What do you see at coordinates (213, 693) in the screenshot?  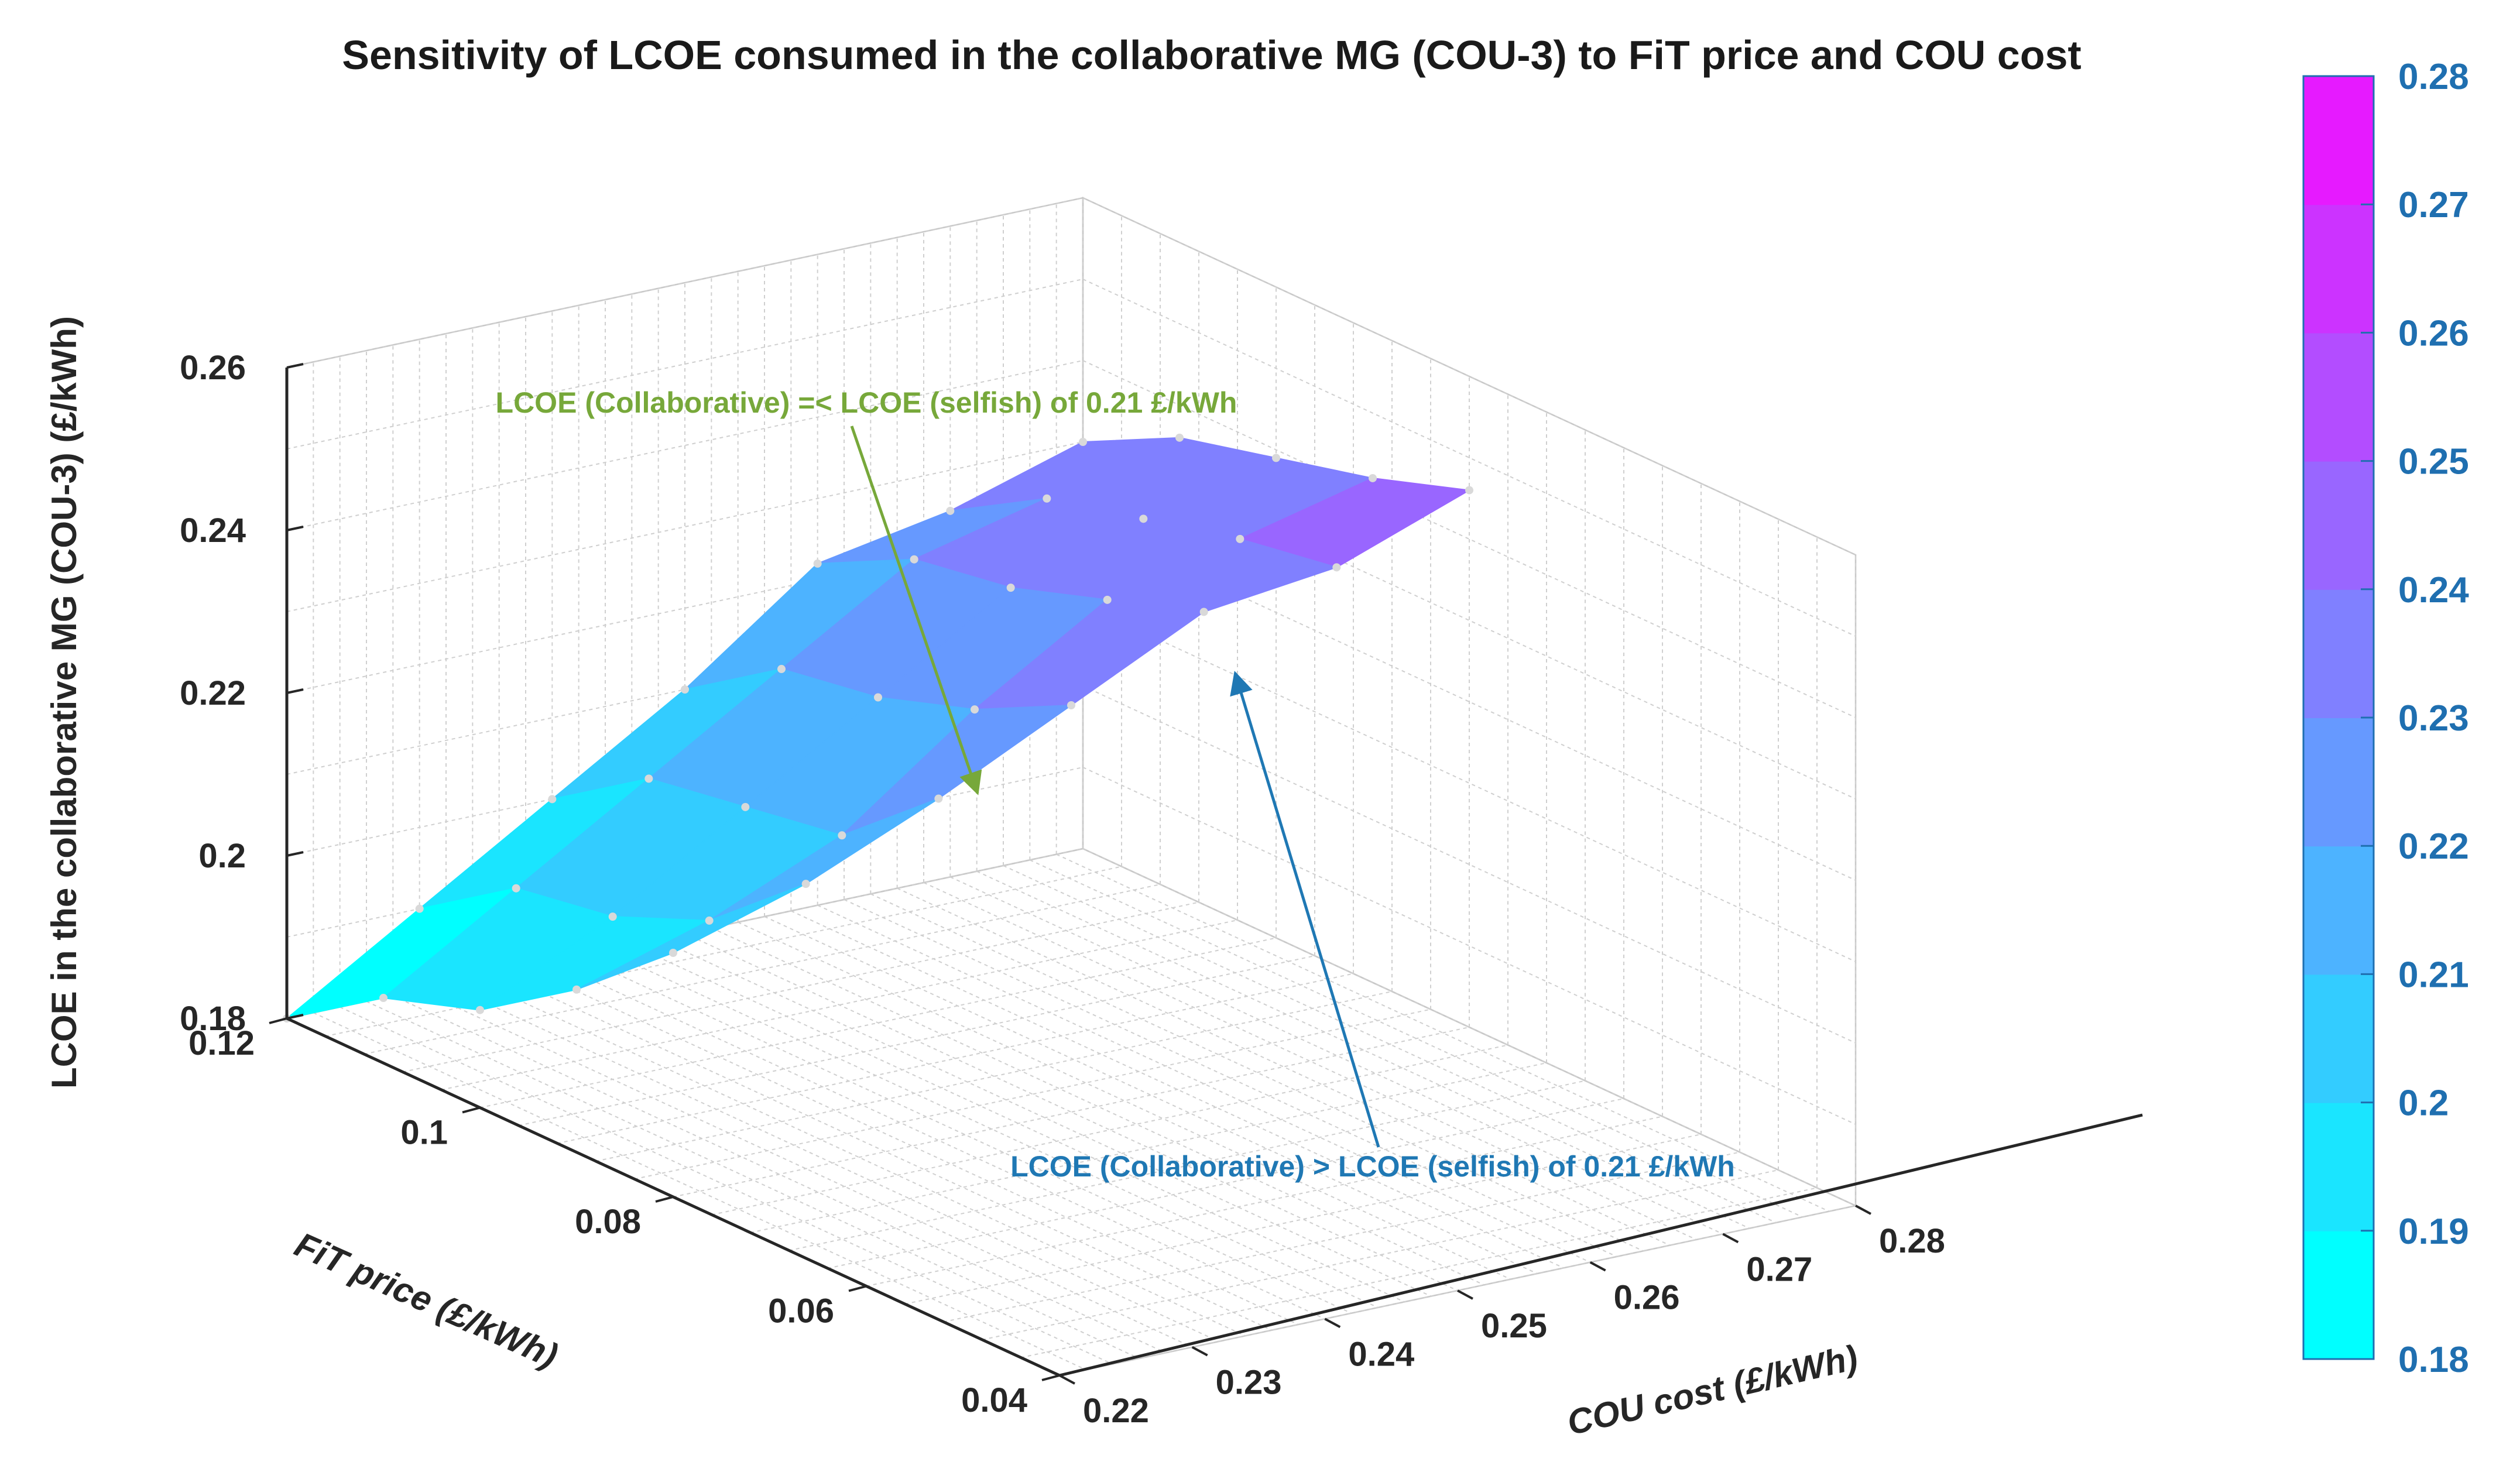 I see `z-tick-label: 0.22` at bounding box center [213, 693].